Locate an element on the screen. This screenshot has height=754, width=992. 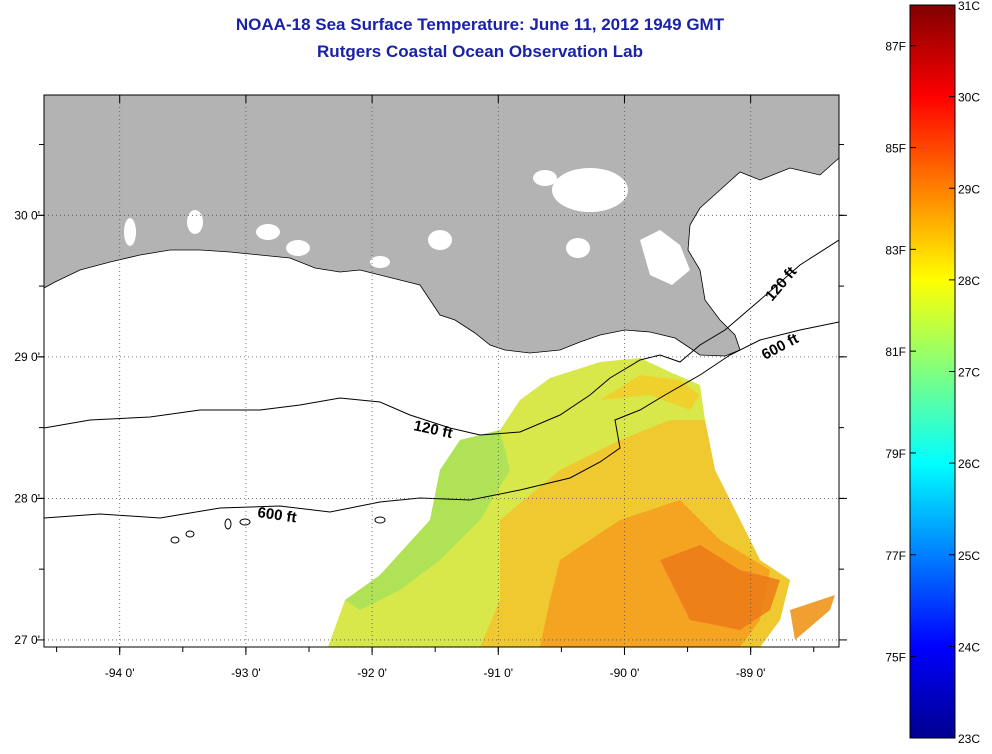
lat-label: 27 0' is located at coordinates (27, 640).